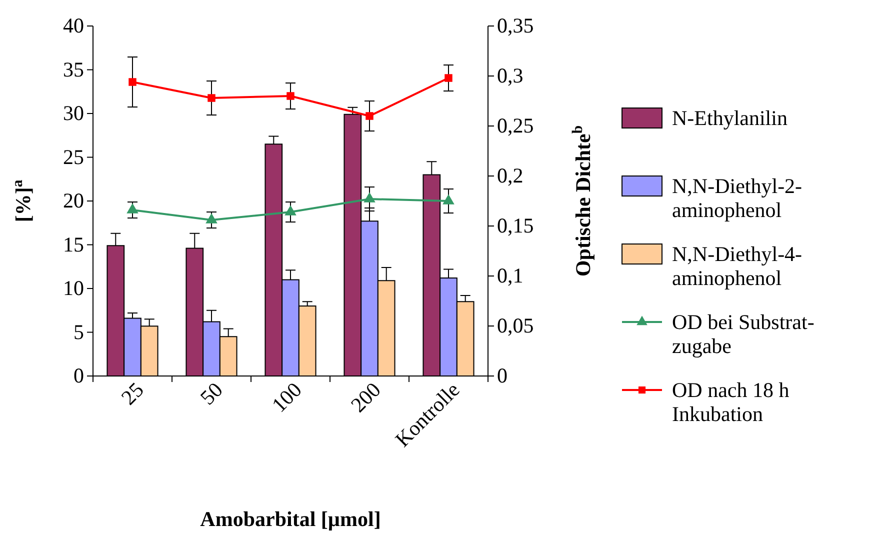 The image size is (878, 534). What do you see at coordinates (737, 198) in the screenshot?
I see `legend-label: N,N-Diethyl-2-aminophenol` at bounding box center [737, 198].